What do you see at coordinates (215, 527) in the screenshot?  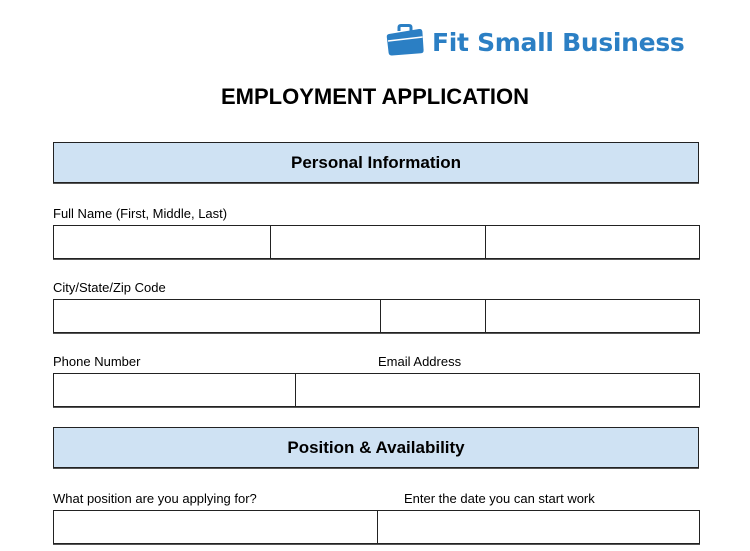 I see `position-field` at bounding box center [215, 527].